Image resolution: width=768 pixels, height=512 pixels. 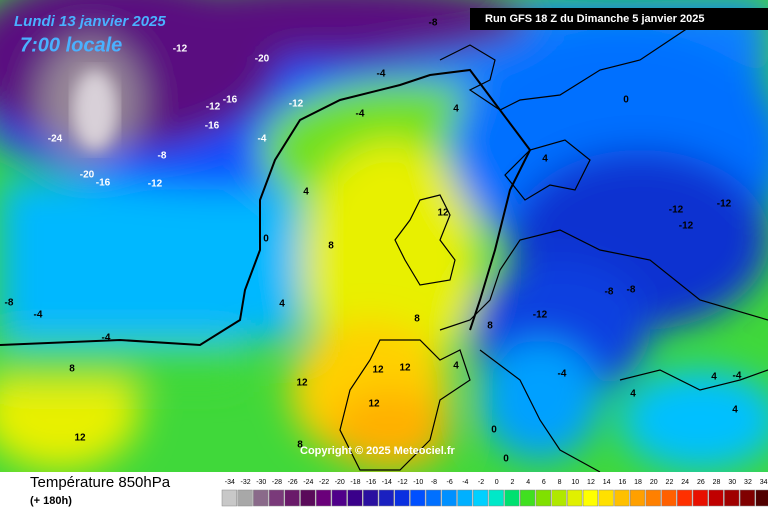 What do you see at coordinates (293, 482) in the screenshot?
I see `scale-label: -26` at bounding box center [293, 482].